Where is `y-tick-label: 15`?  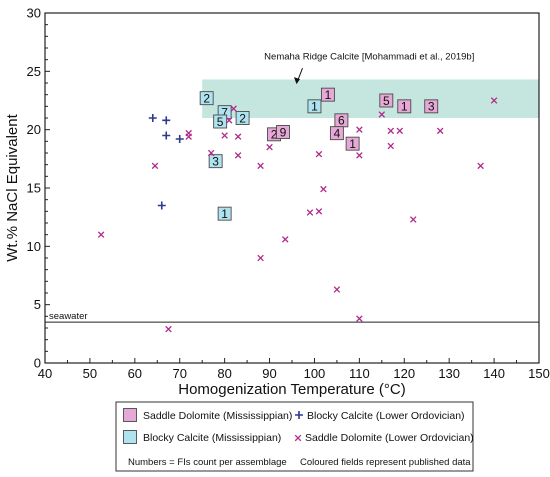
y-tick-label: 15 is located at coordinates (34, 188).